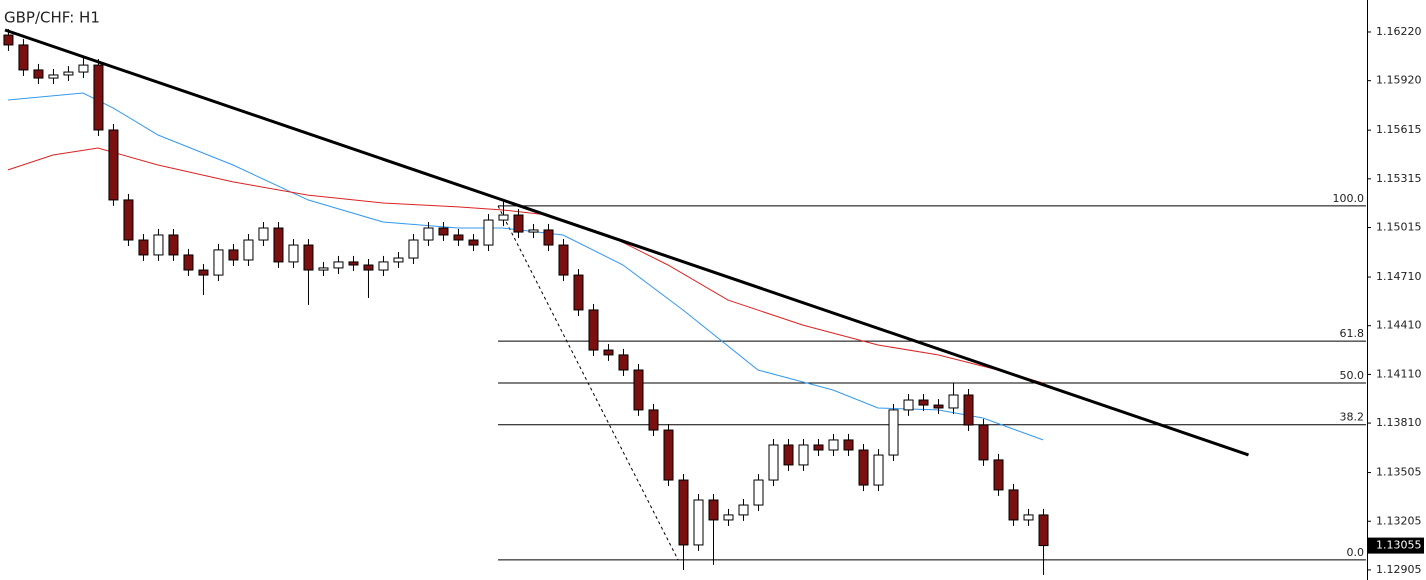  What do you see at coordinates (1356, 552) in the screenshot?
I see `fib-label: 0.0` at bounding box center [1356, 552].